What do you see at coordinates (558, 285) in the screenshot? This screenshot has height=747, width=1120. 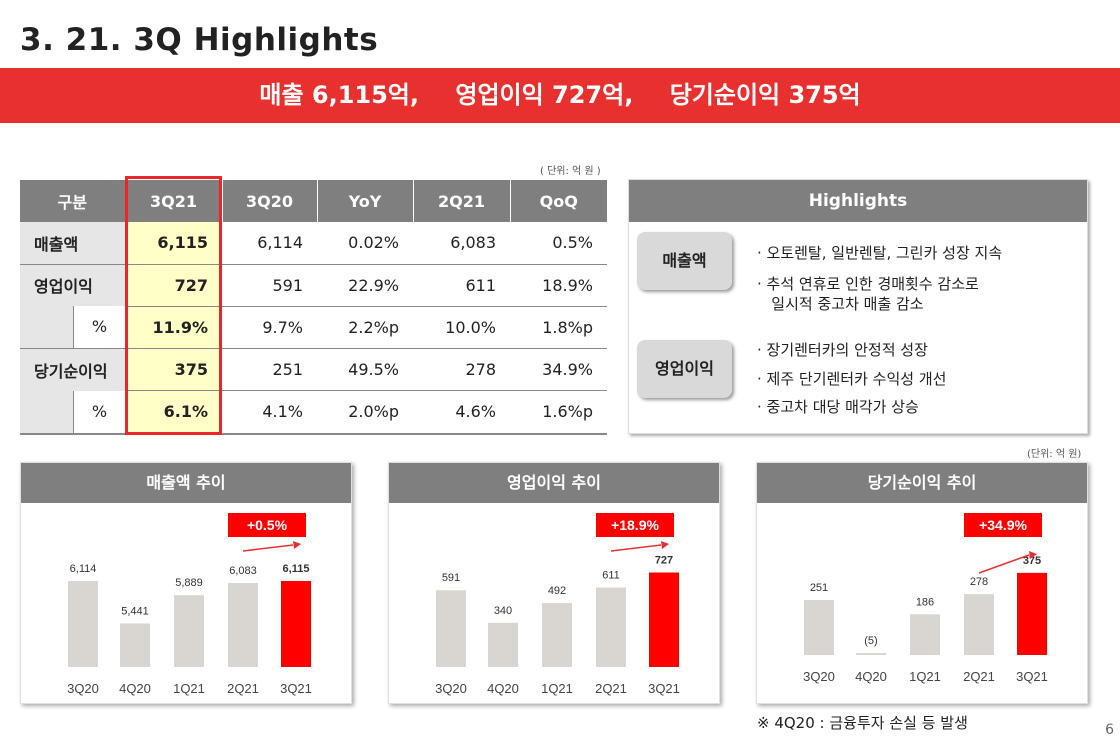 I see `table-cell: 18.9%` at bounding box center [558, 285].